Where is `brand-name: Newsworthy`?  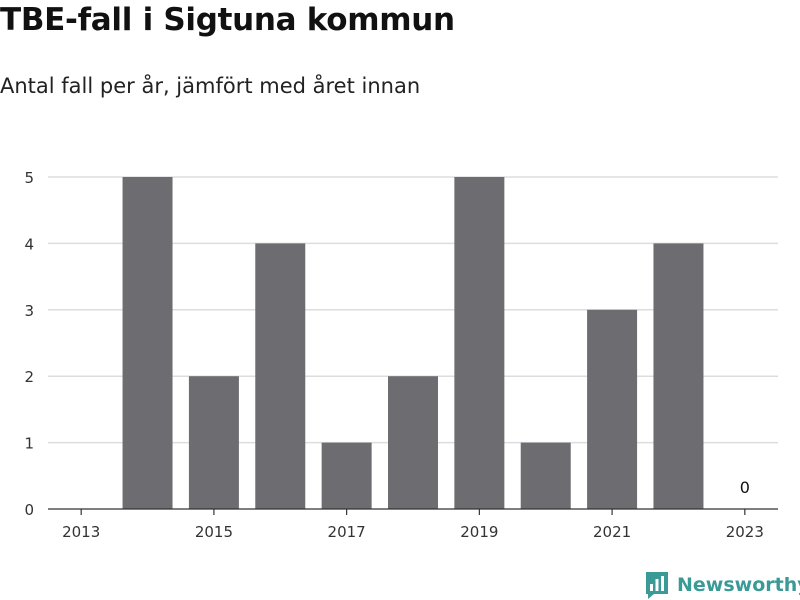 brand-name: Newsworthy is located at coordinates (738, 585).